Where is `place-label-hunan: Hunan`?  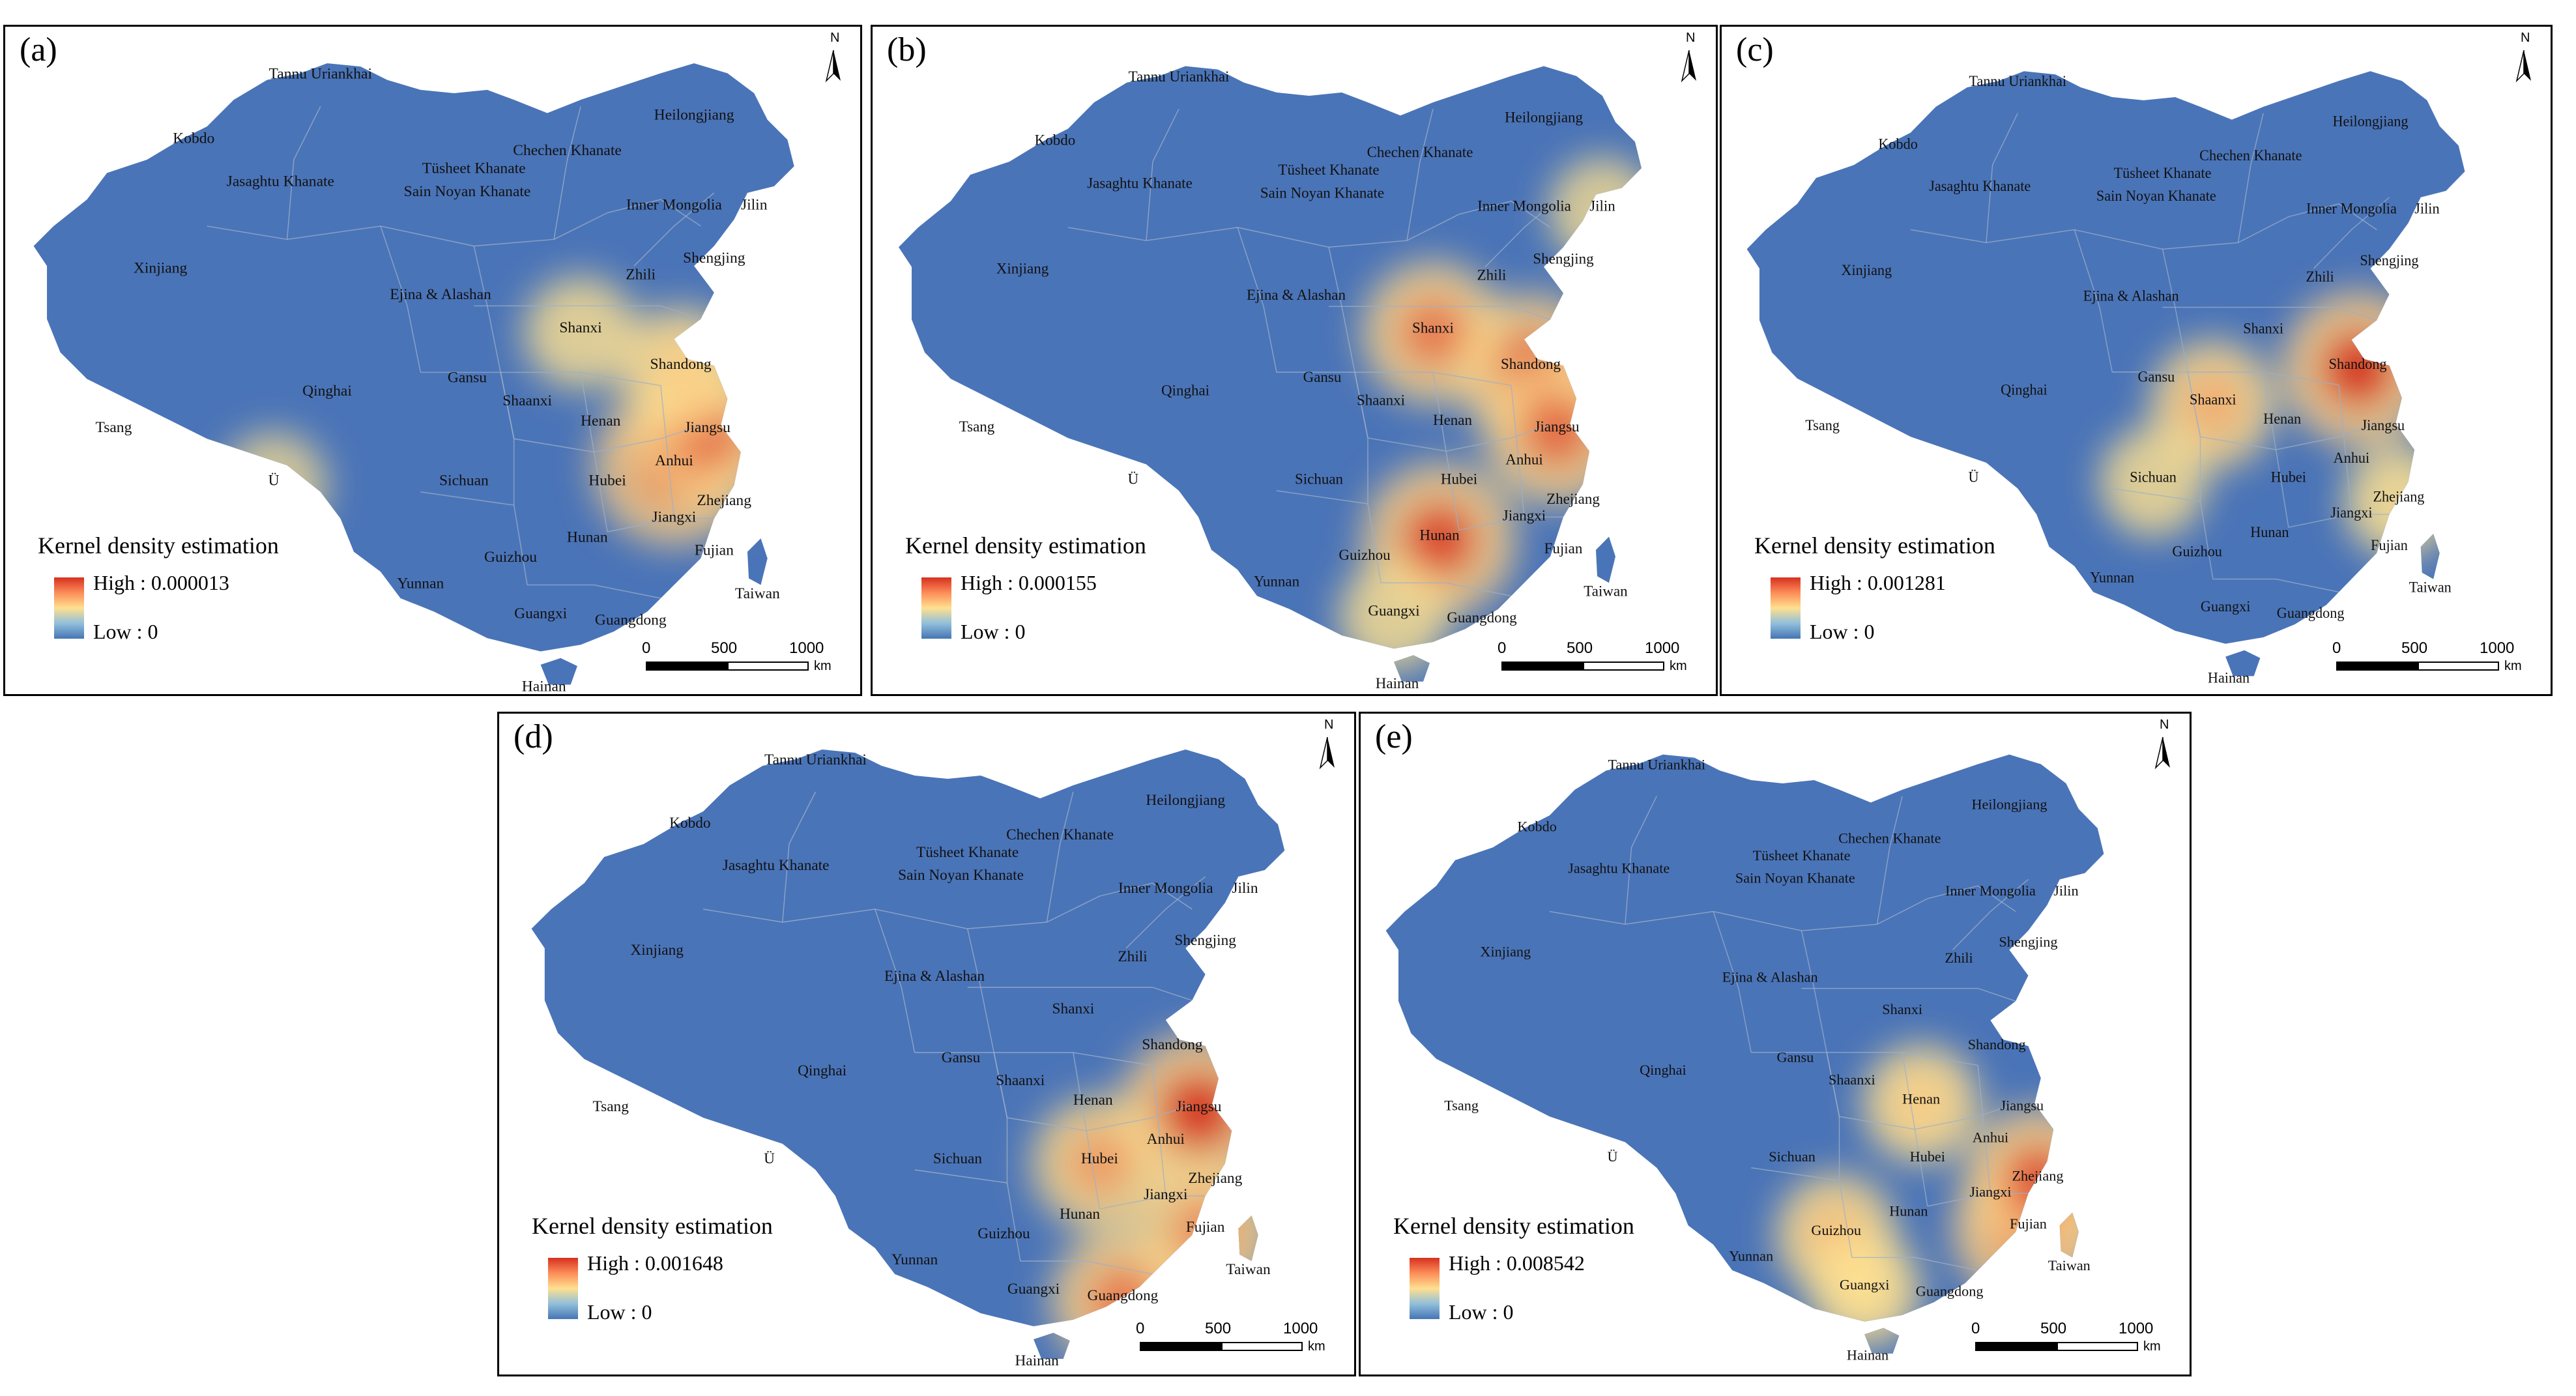 place-label-hunan: Hunan is located at coordinates (1080, 1214).